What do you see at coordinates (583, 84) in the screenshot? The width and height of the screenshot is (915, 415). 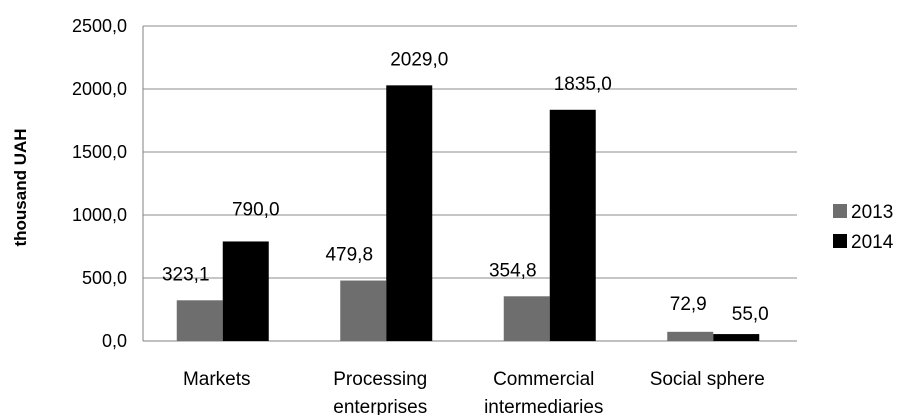 I see `data-label-2014-2: 1835,0` at bounding box center [583, 84].